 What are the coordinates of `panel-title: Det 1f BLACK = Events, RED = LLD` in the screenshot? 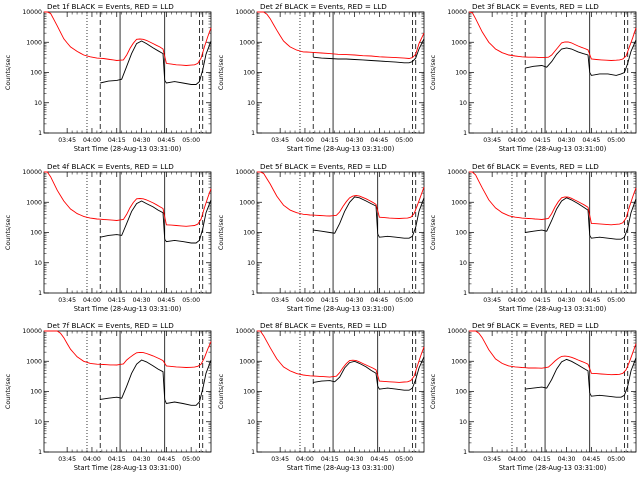 It's located at (110, 6).